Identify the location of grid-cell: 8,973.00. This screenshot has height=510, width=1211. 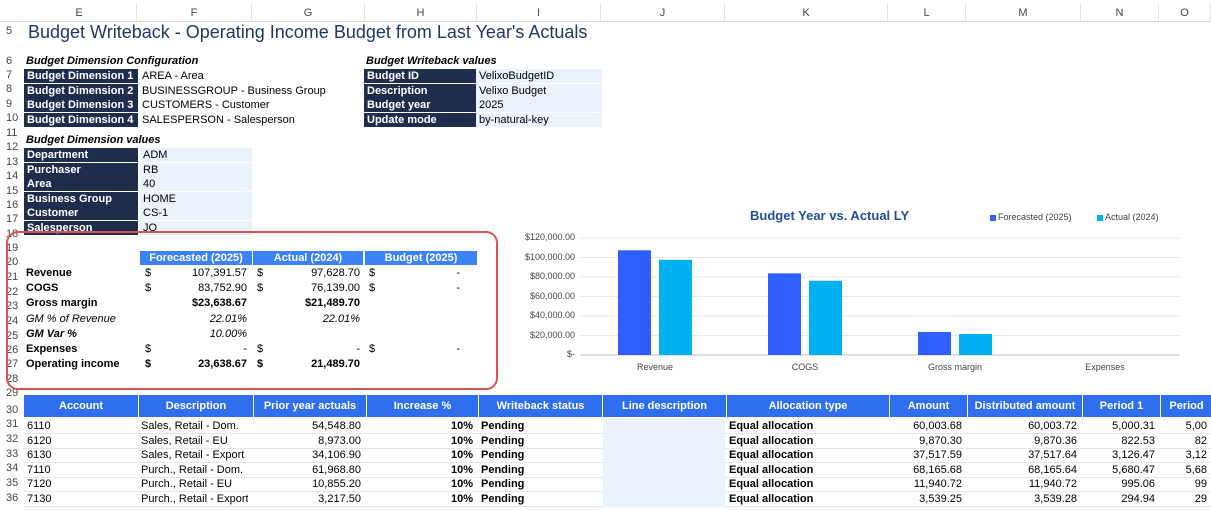
(339, 440).